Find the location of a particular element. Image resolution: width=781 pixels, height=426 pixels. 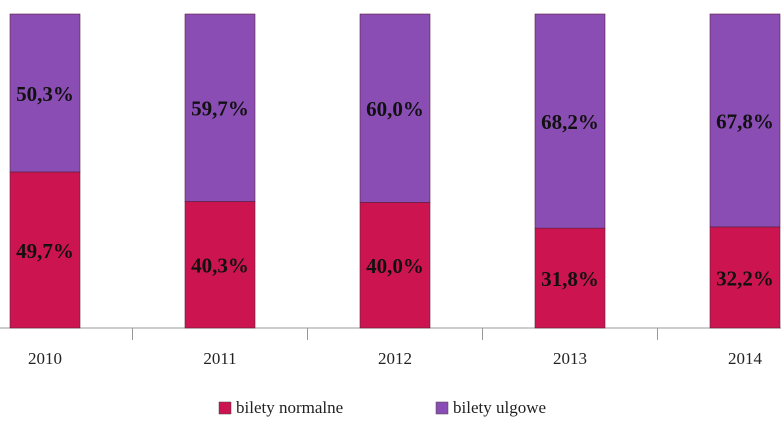

value-label: 50,3% is located at coordinates (45, 94).